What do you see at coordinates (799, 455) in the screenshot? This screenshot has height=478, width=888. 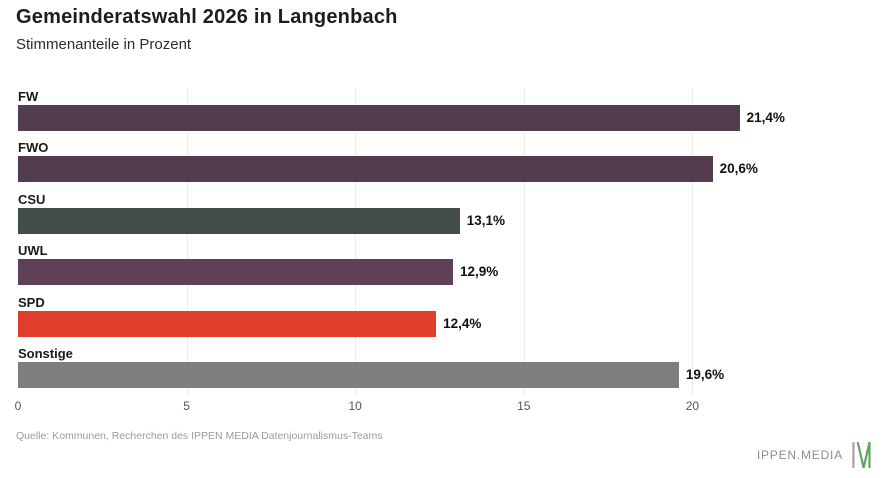 I see `brand-name: IPPEN.MEDIA` at bounding box center [799, 455].